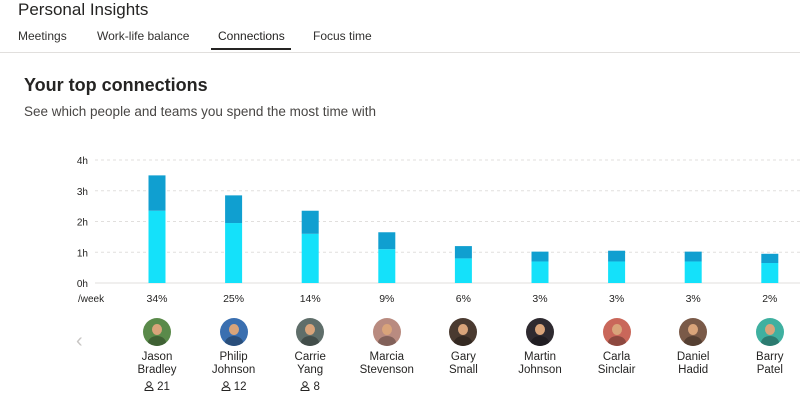  I want to click on last-name: Hadid, so click(693, 370).